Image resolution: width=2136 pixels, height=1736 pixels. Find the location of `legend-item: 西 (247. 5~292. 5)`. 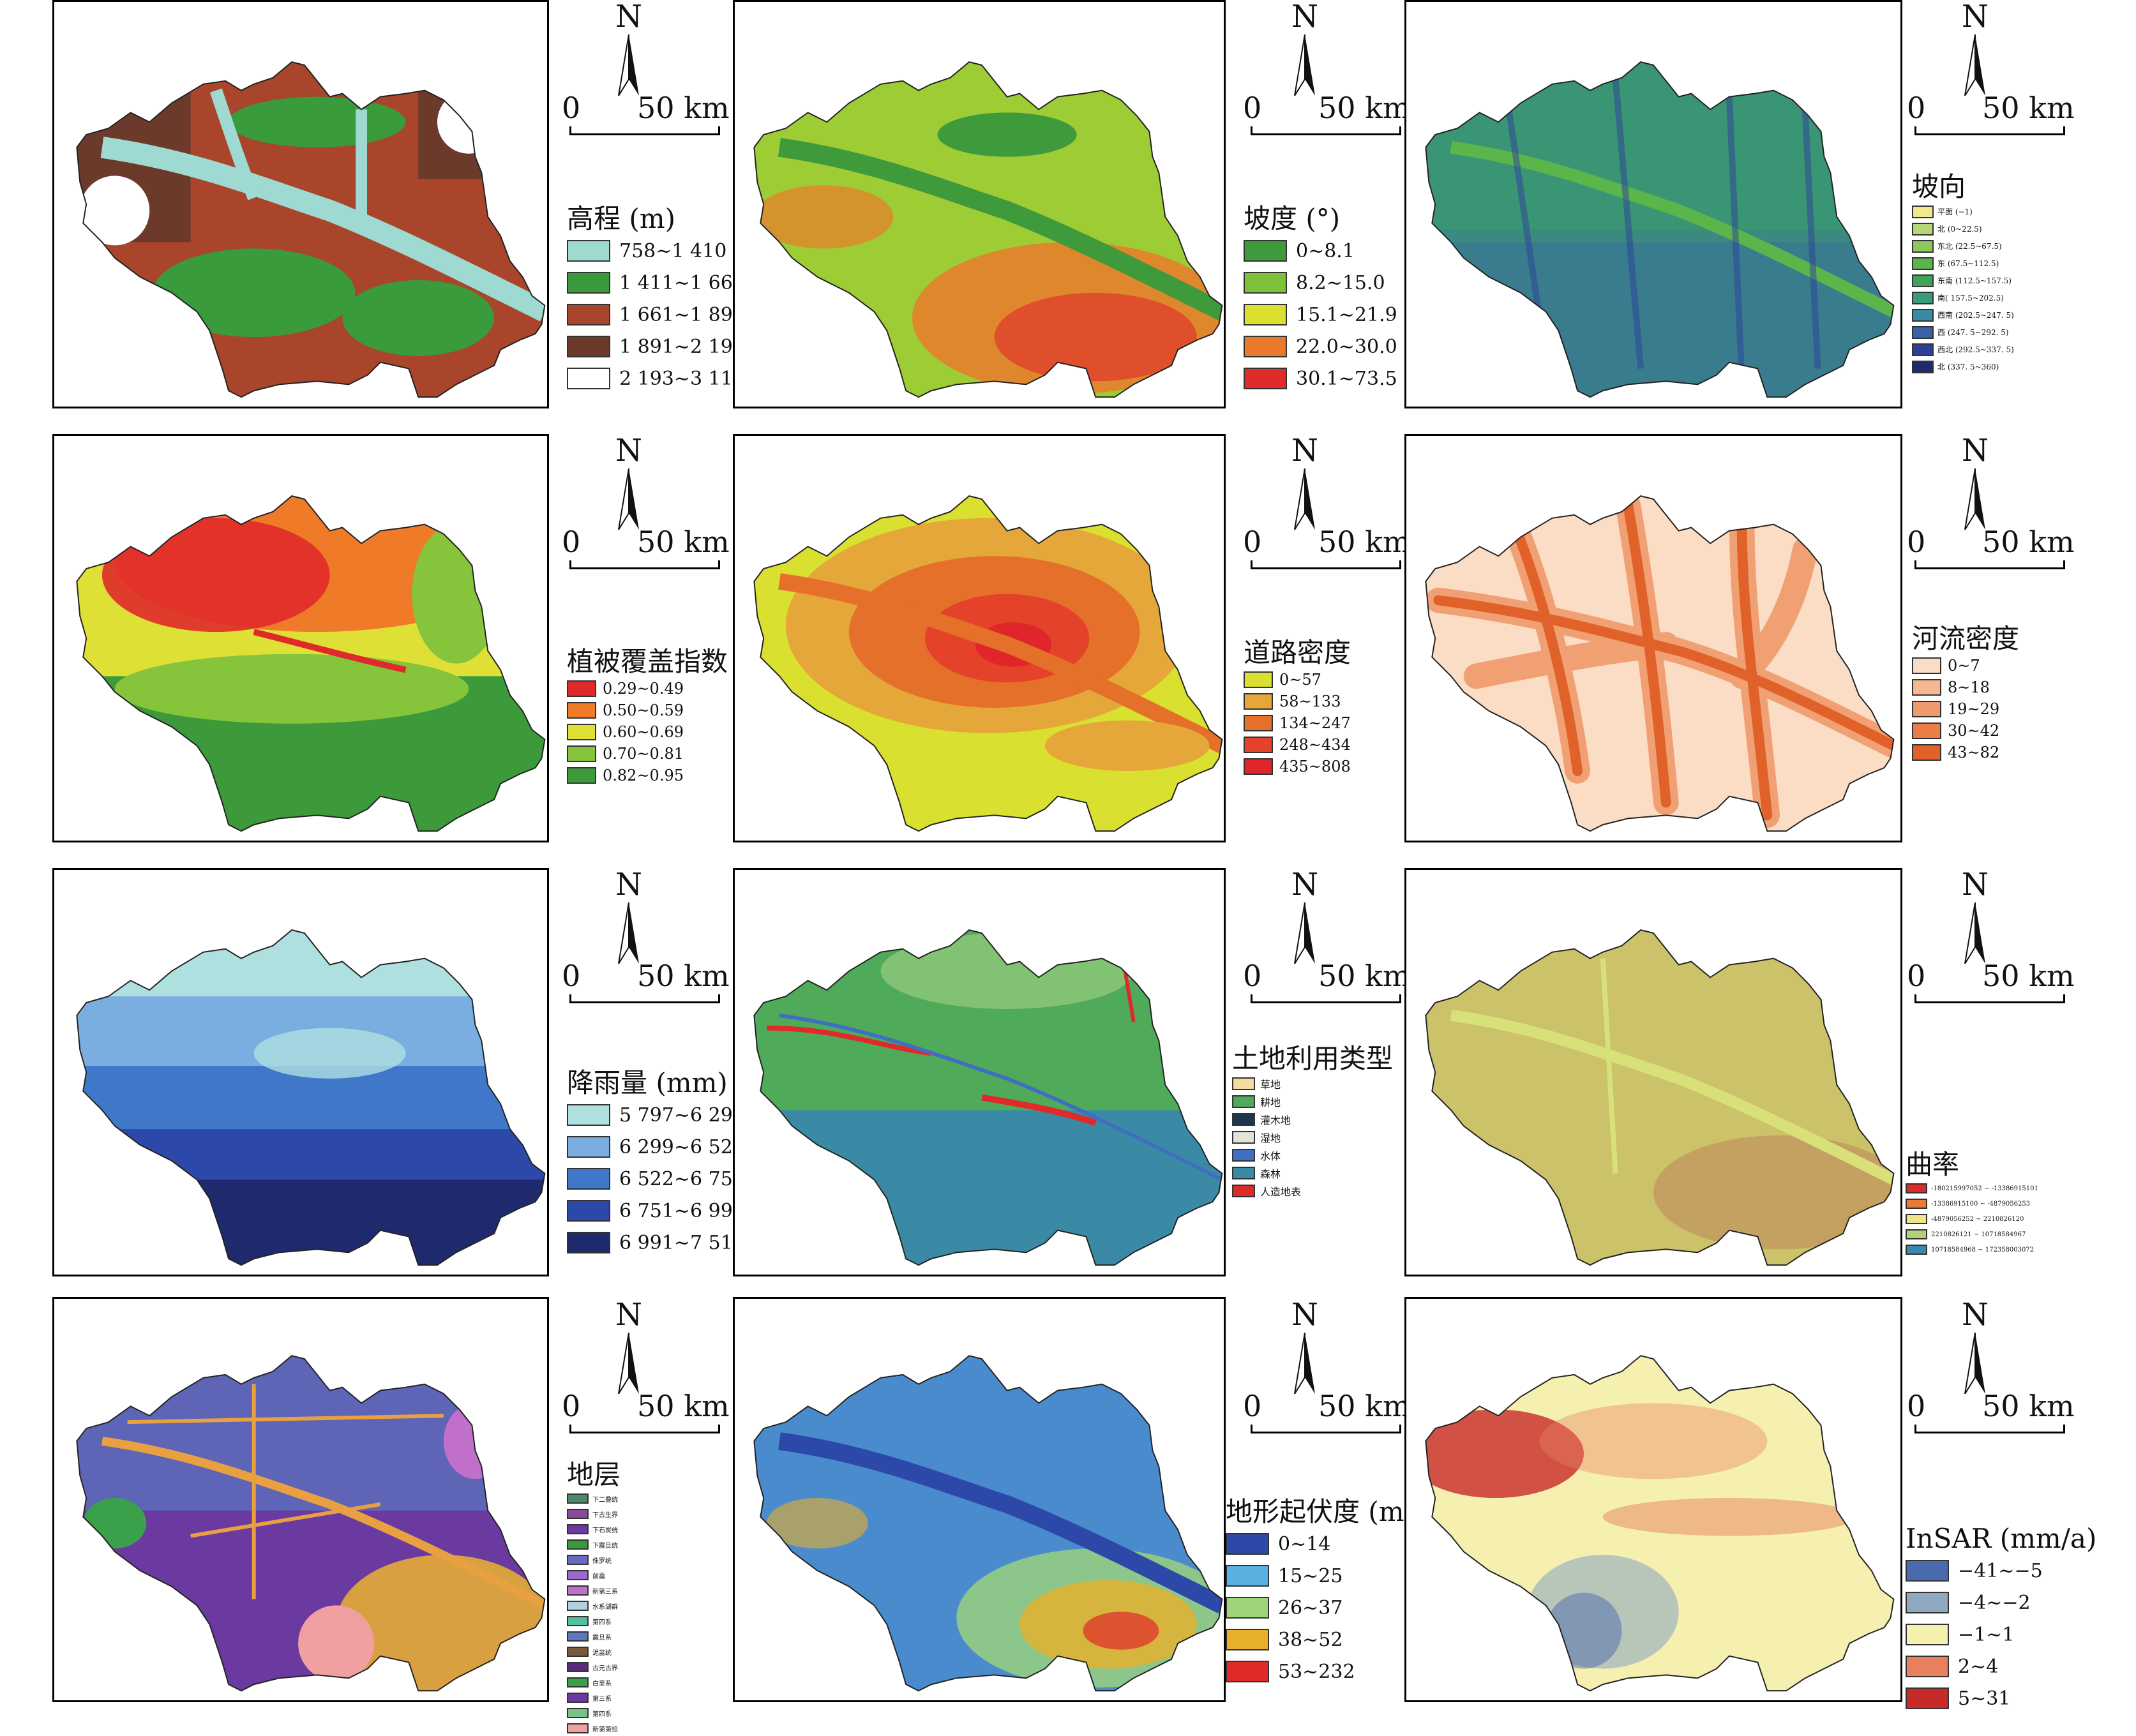

legend-item: 西 (247. 5~292. 5) is located at coordinates (1963, 332).